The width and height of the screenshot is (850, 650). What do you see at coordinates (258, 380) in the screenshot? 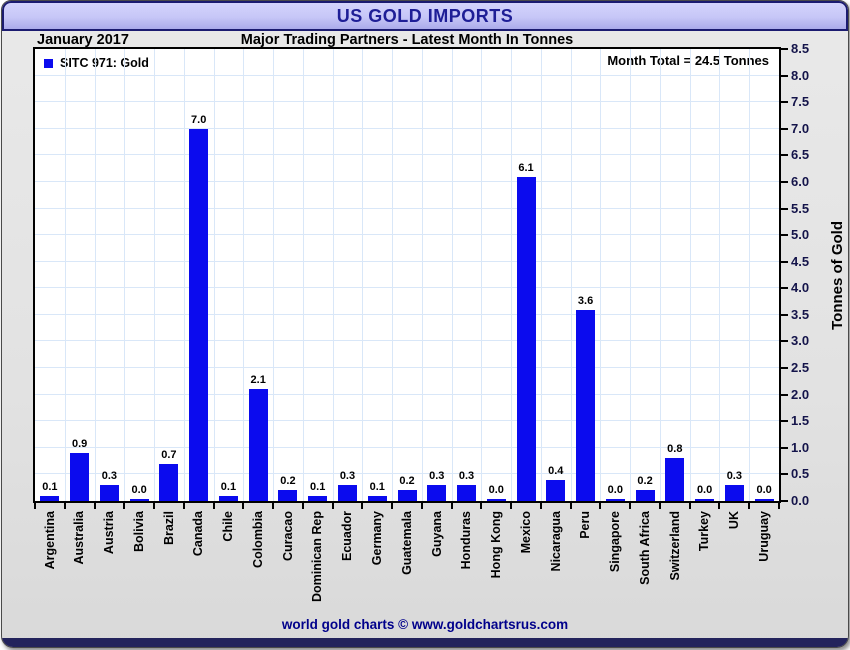
I see `bar-value-label: 2.1` at bounding box center [258, 380].